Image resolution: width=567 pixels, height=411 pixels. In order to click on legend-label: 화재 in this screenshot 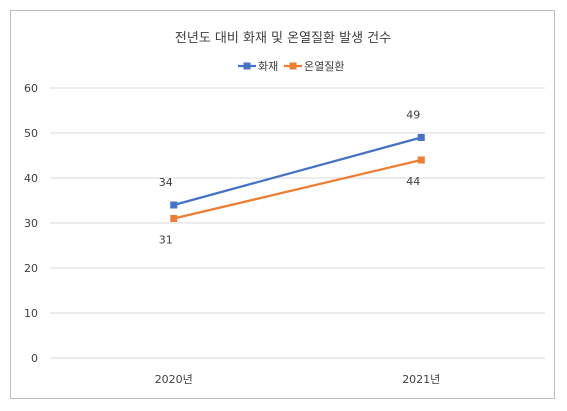, I will do `click(268, 66)`.